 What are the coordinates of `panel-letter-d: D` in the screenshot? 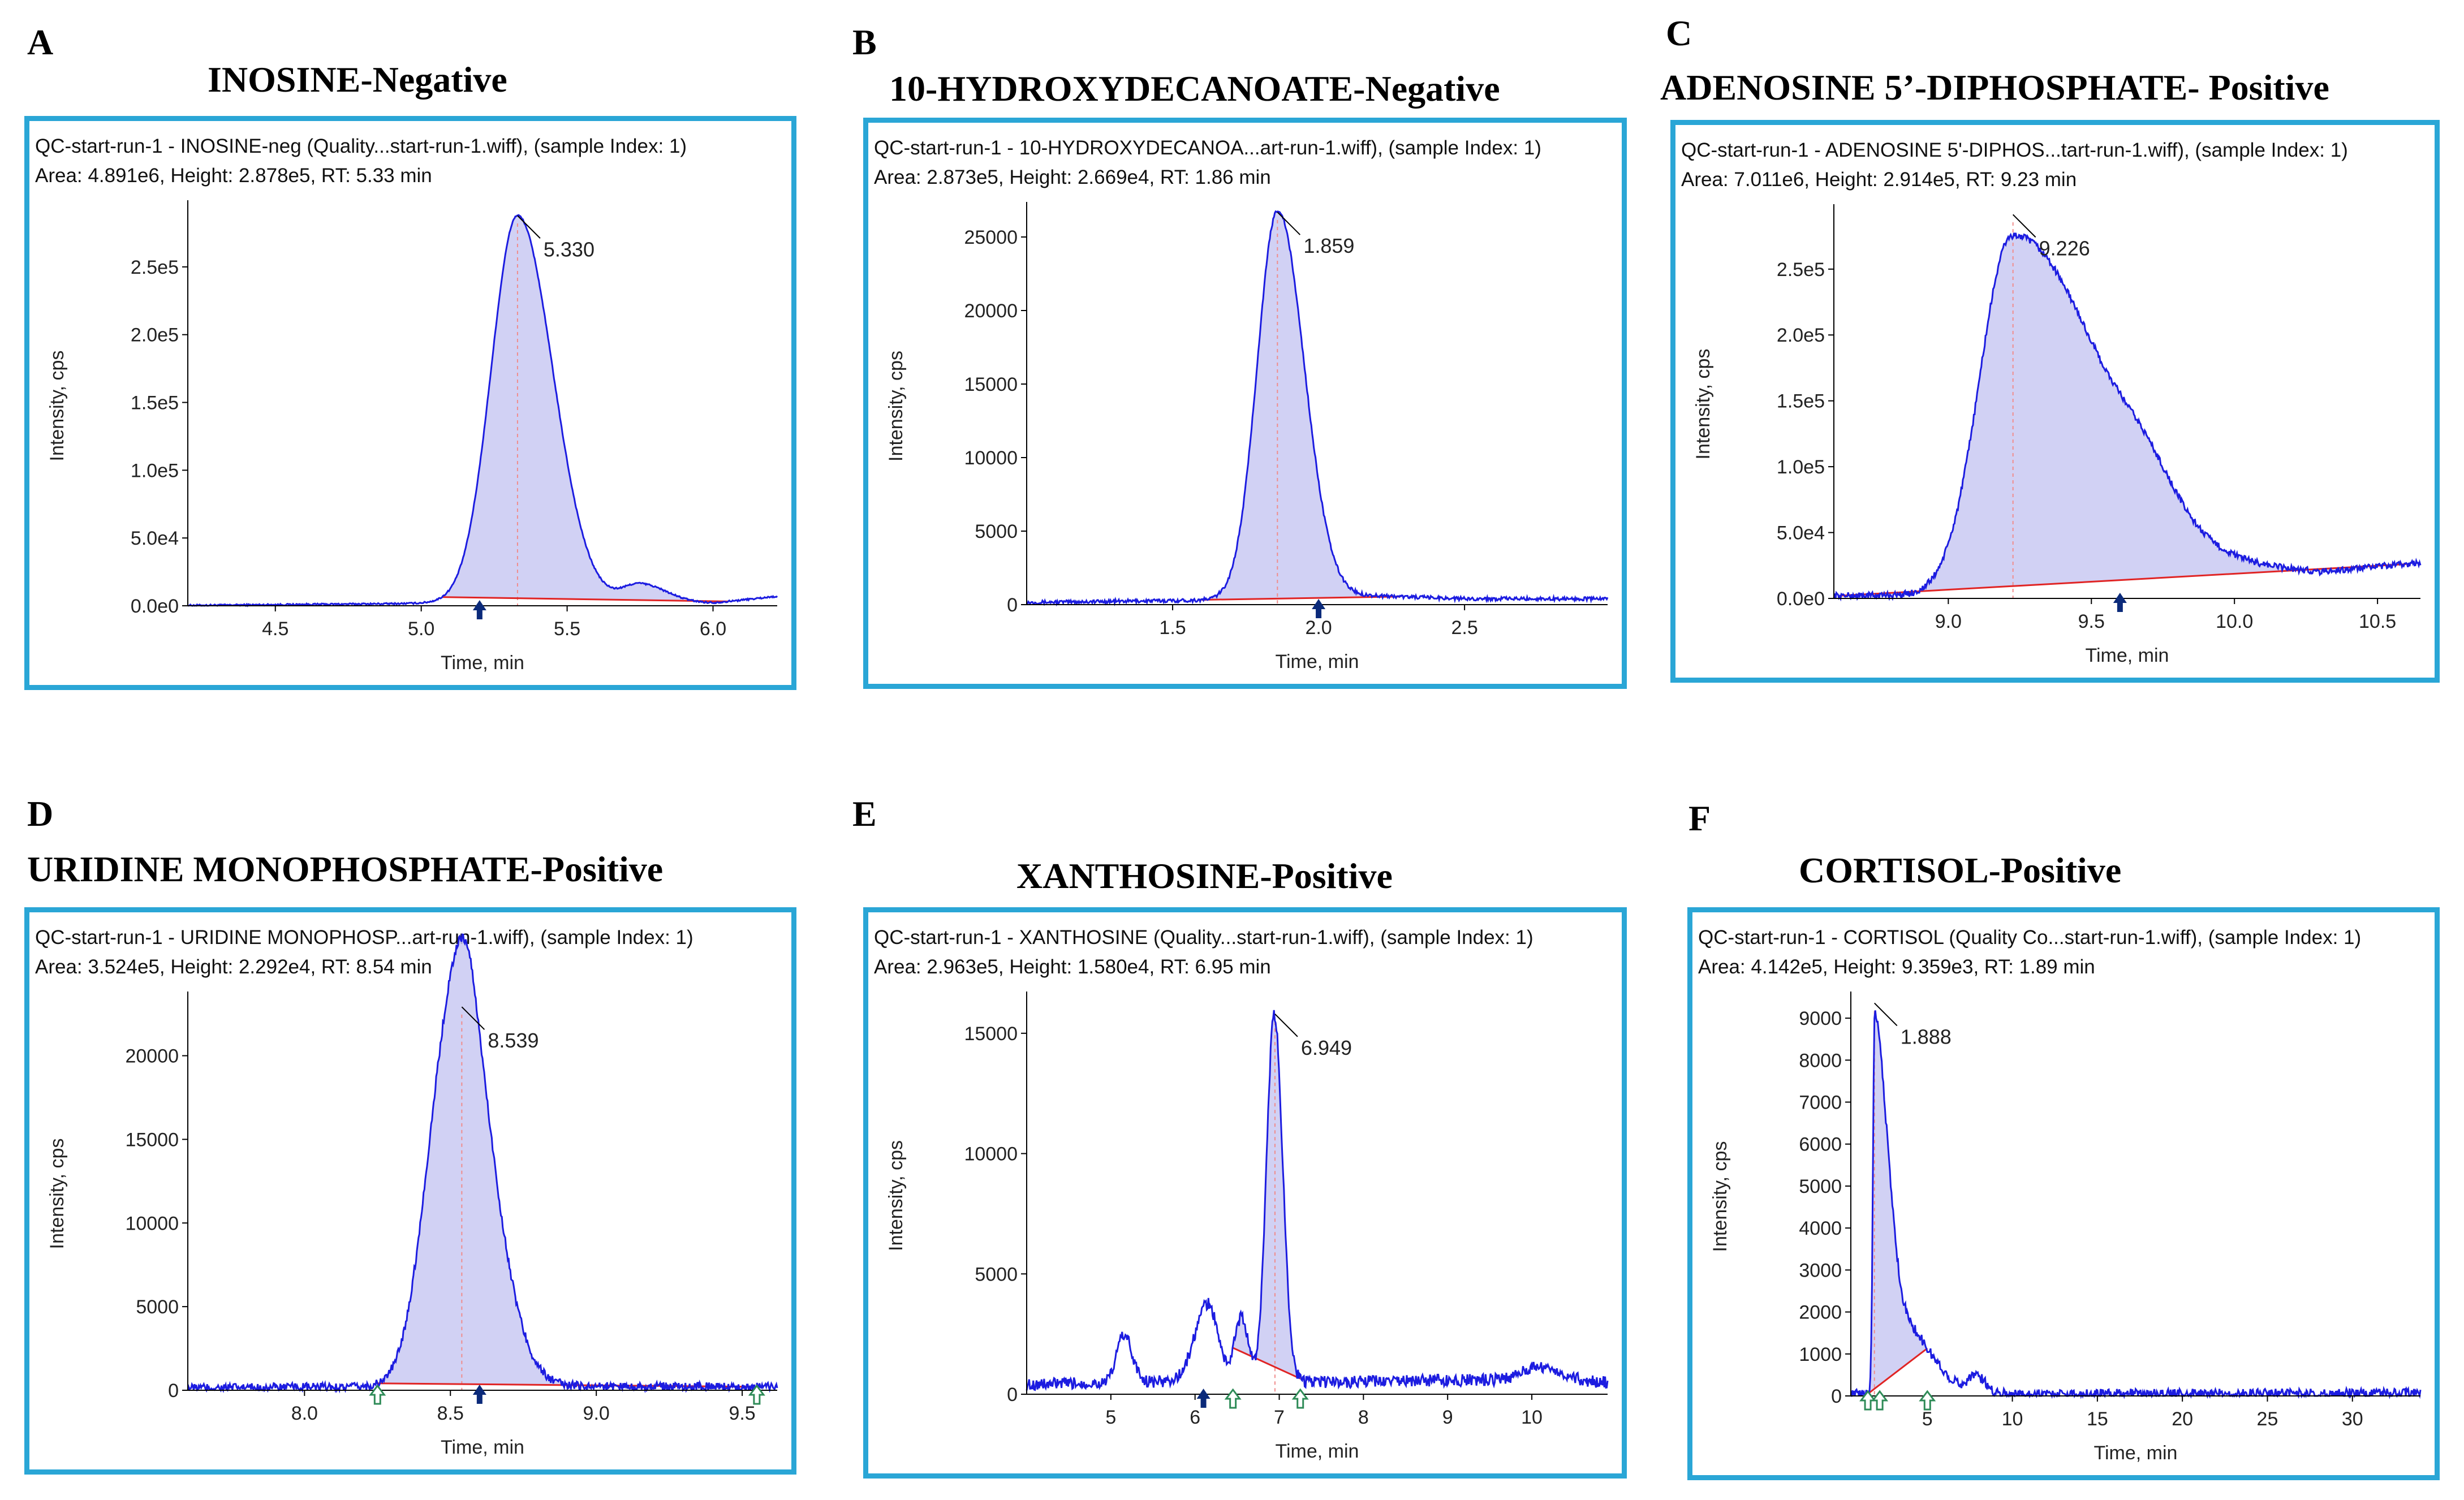 It's located at (40, 814).